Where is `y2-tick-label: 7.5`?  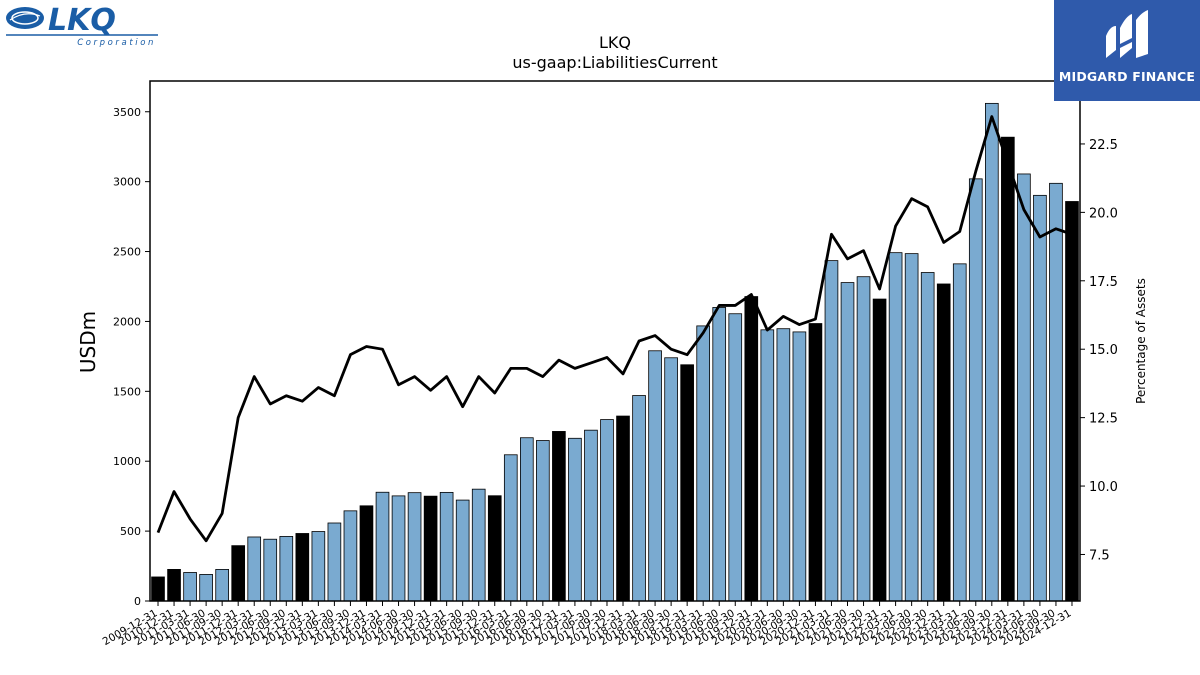
y2-tick-label: 7.5 is located at coordinates (1099, 555).